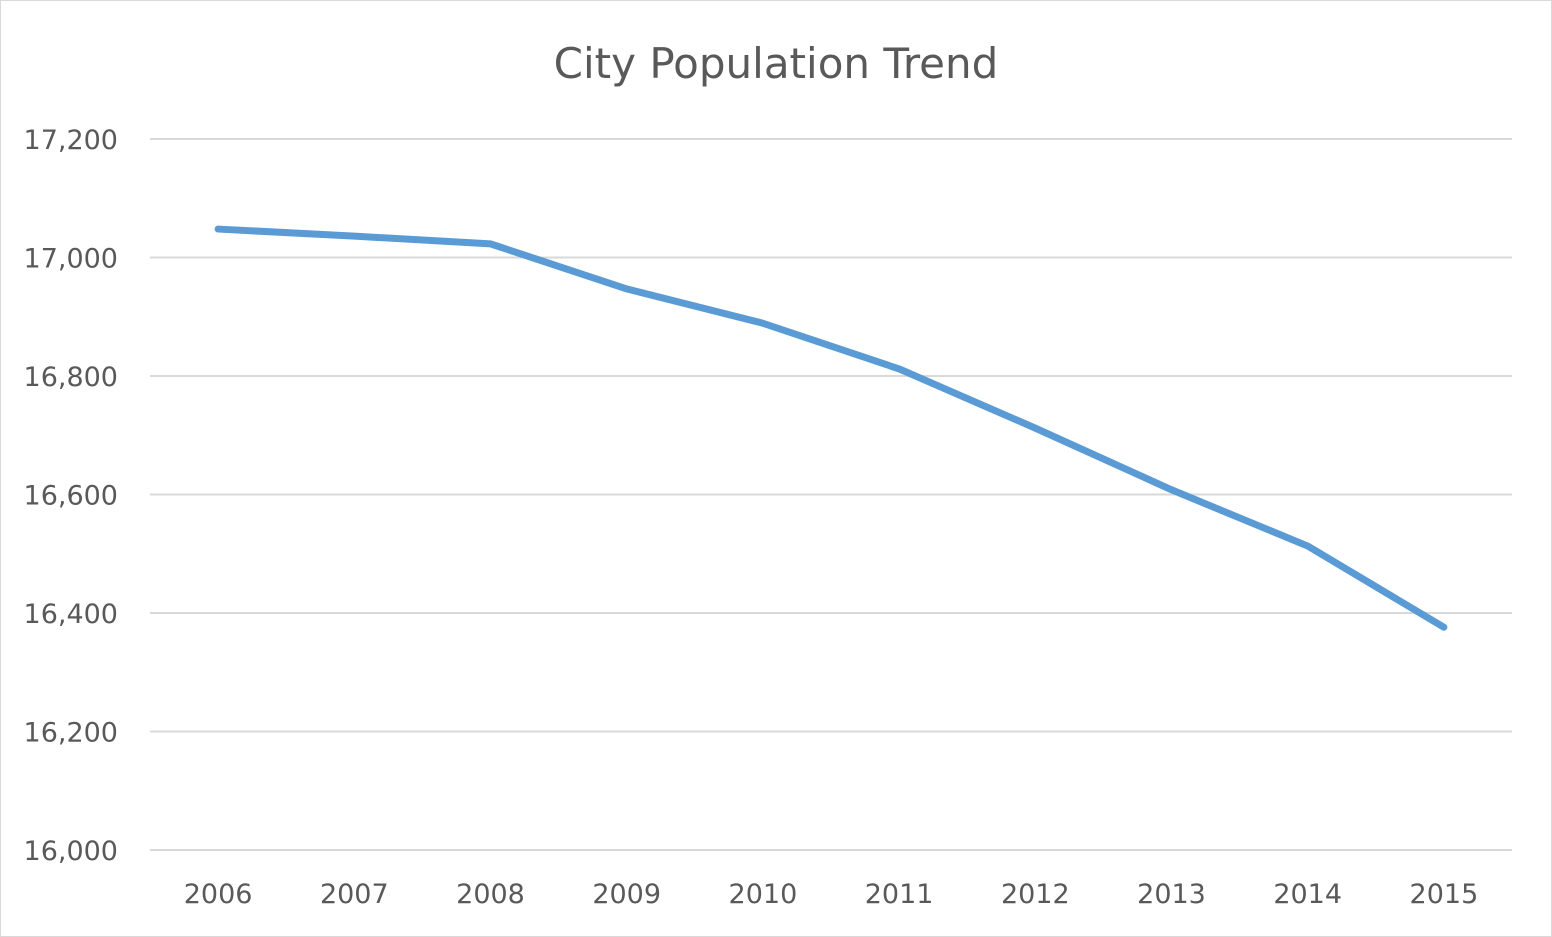 This screenshot has height=937, width=1552. Describe the element at coordinates (490, 894) in the screenshot. I see `x-tick-label: 2008` at that location.